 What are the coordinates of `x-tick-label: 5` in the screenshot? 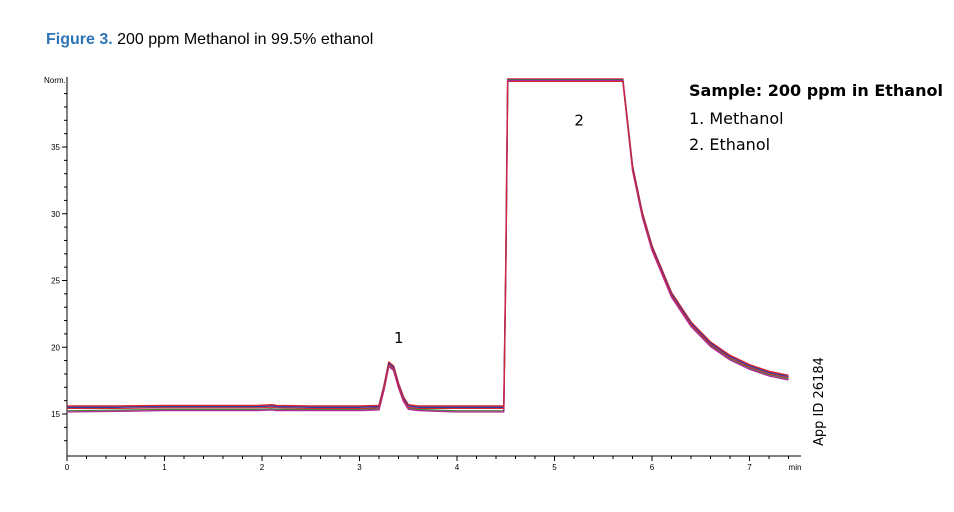 It's located at (554, 467).